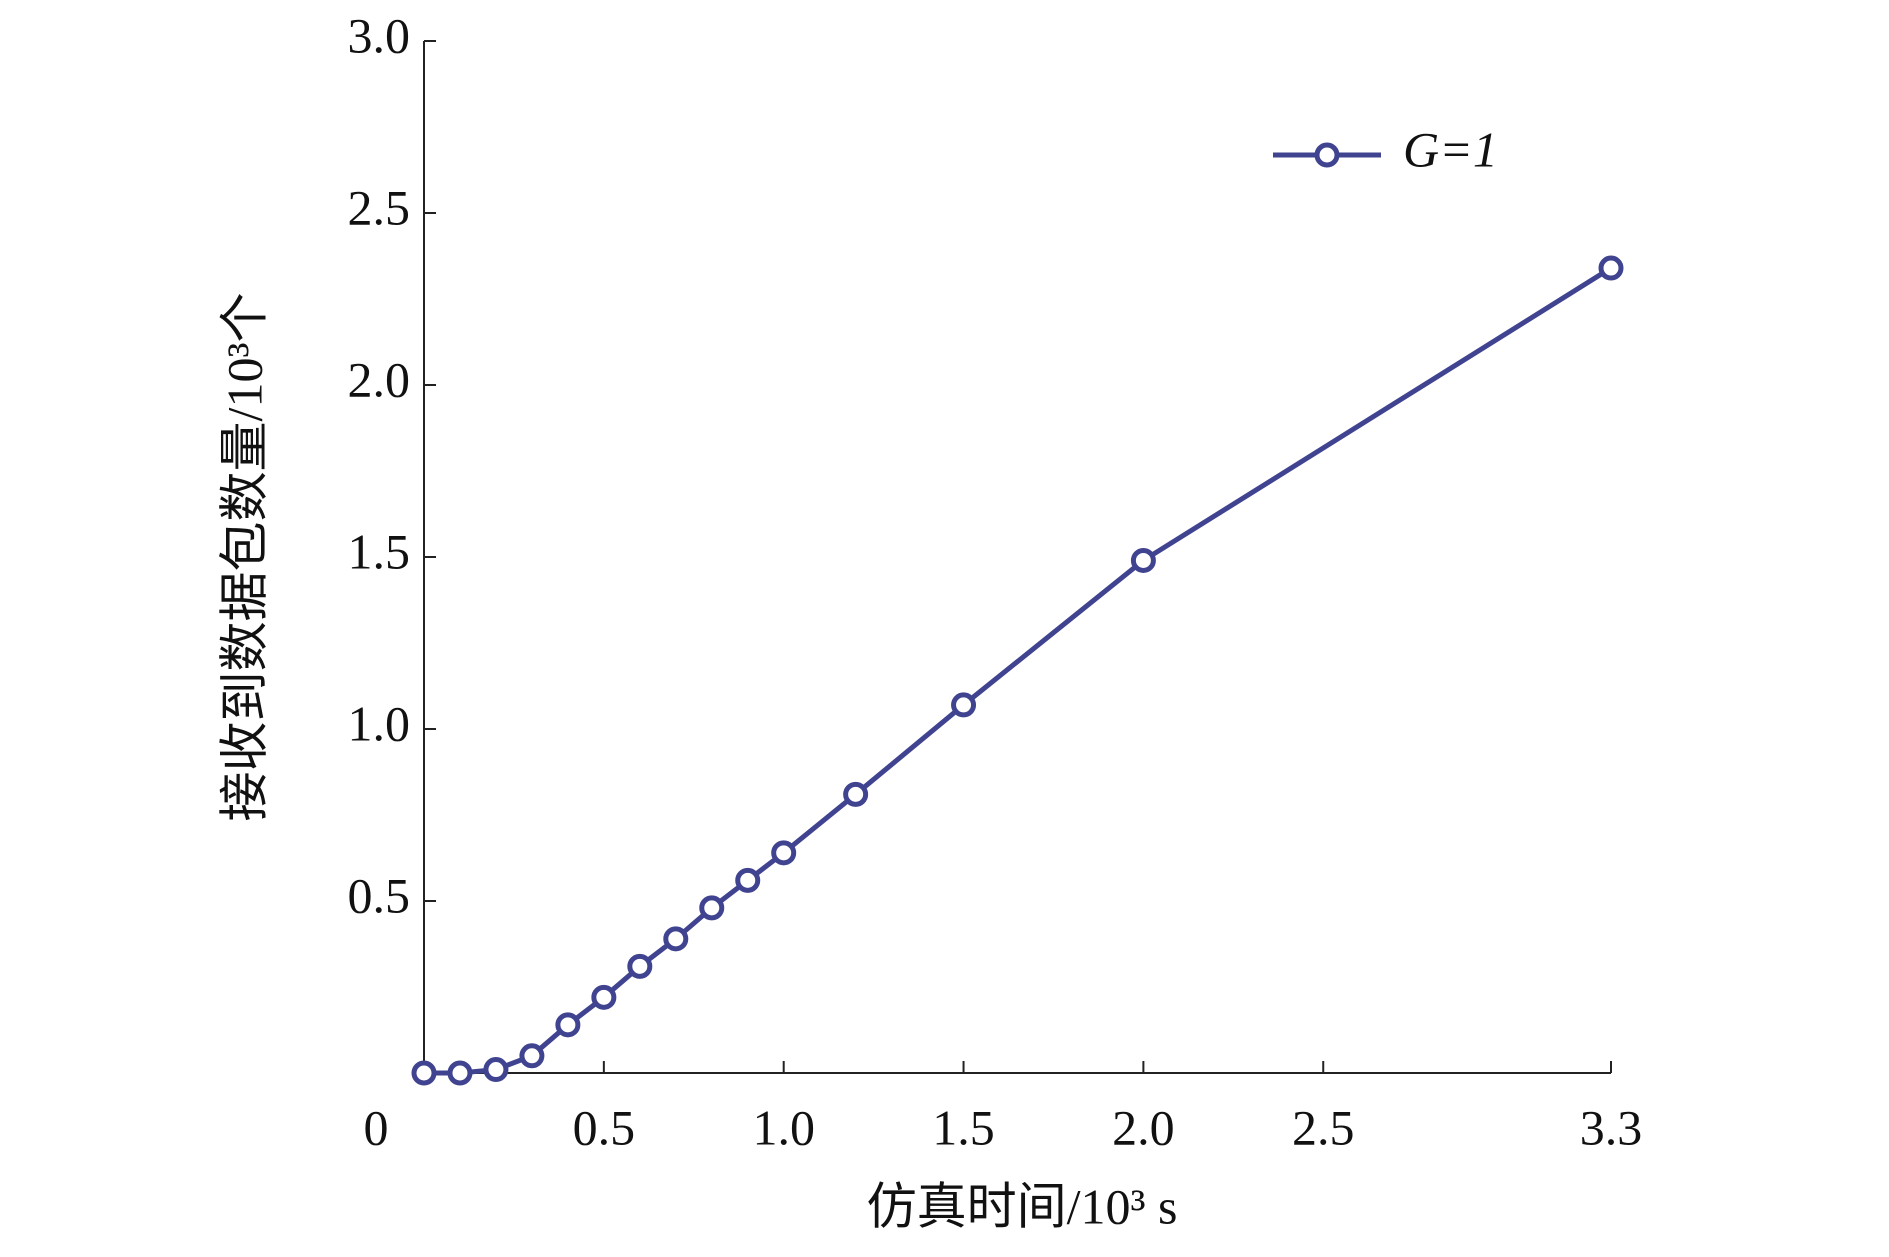 This screenshot has height=1257, width=1889. I want to click on y-axis-label: 接收到数据包数量/10³个, so click(244, 557).